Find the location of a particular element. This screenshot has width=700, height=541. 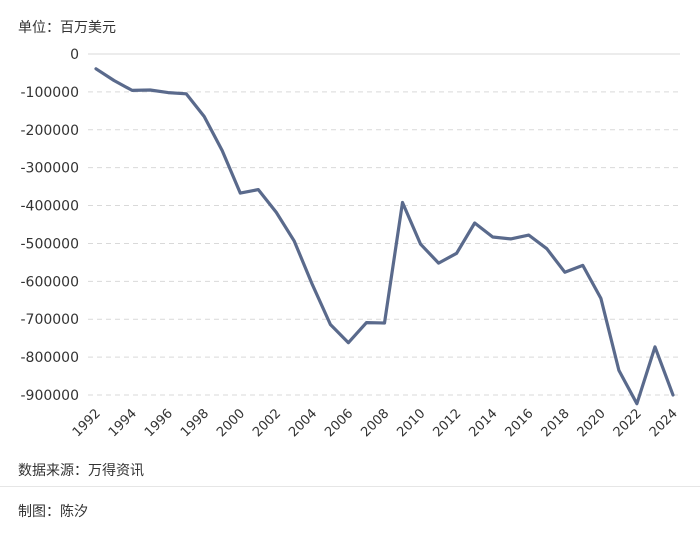

x-tick-label: 1994 is located at coordinates (123, 423).